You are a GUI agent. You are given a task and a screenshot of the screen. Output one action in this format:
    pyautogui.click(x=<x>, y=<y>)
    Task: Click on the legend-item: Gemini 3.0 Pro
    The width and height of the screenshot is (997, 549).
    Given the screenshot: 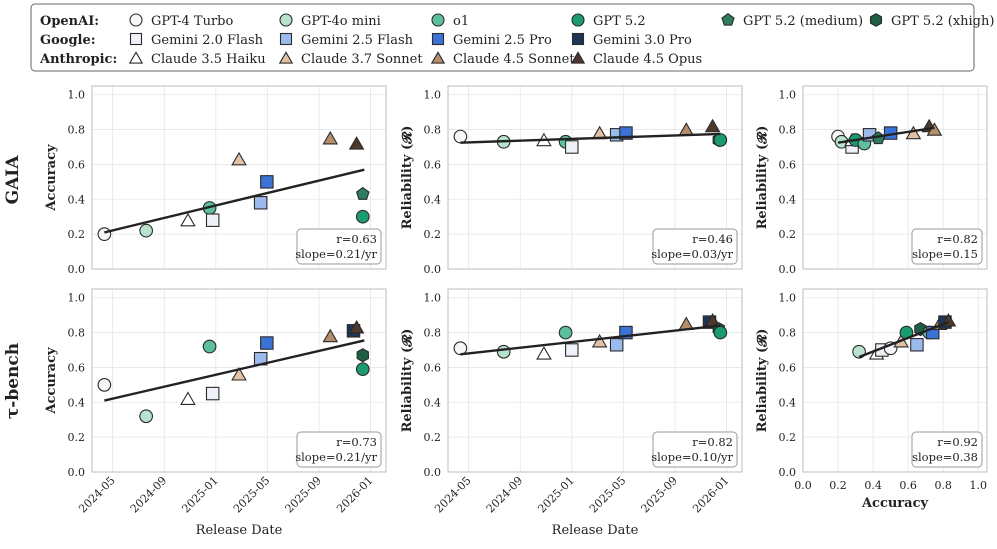 What is the action you would take?
    pyautogui.click(x=631, y=40)
    